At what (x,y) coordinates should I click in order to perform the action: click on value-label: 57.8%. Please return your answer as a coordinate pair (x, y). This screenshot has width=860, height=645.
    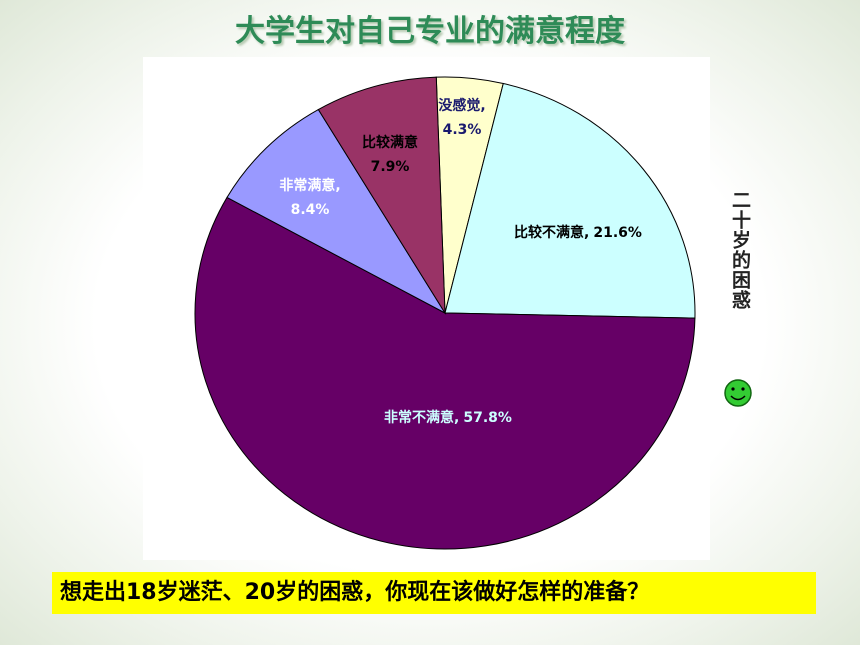
    Looking at the image, I should click on (487, 418).